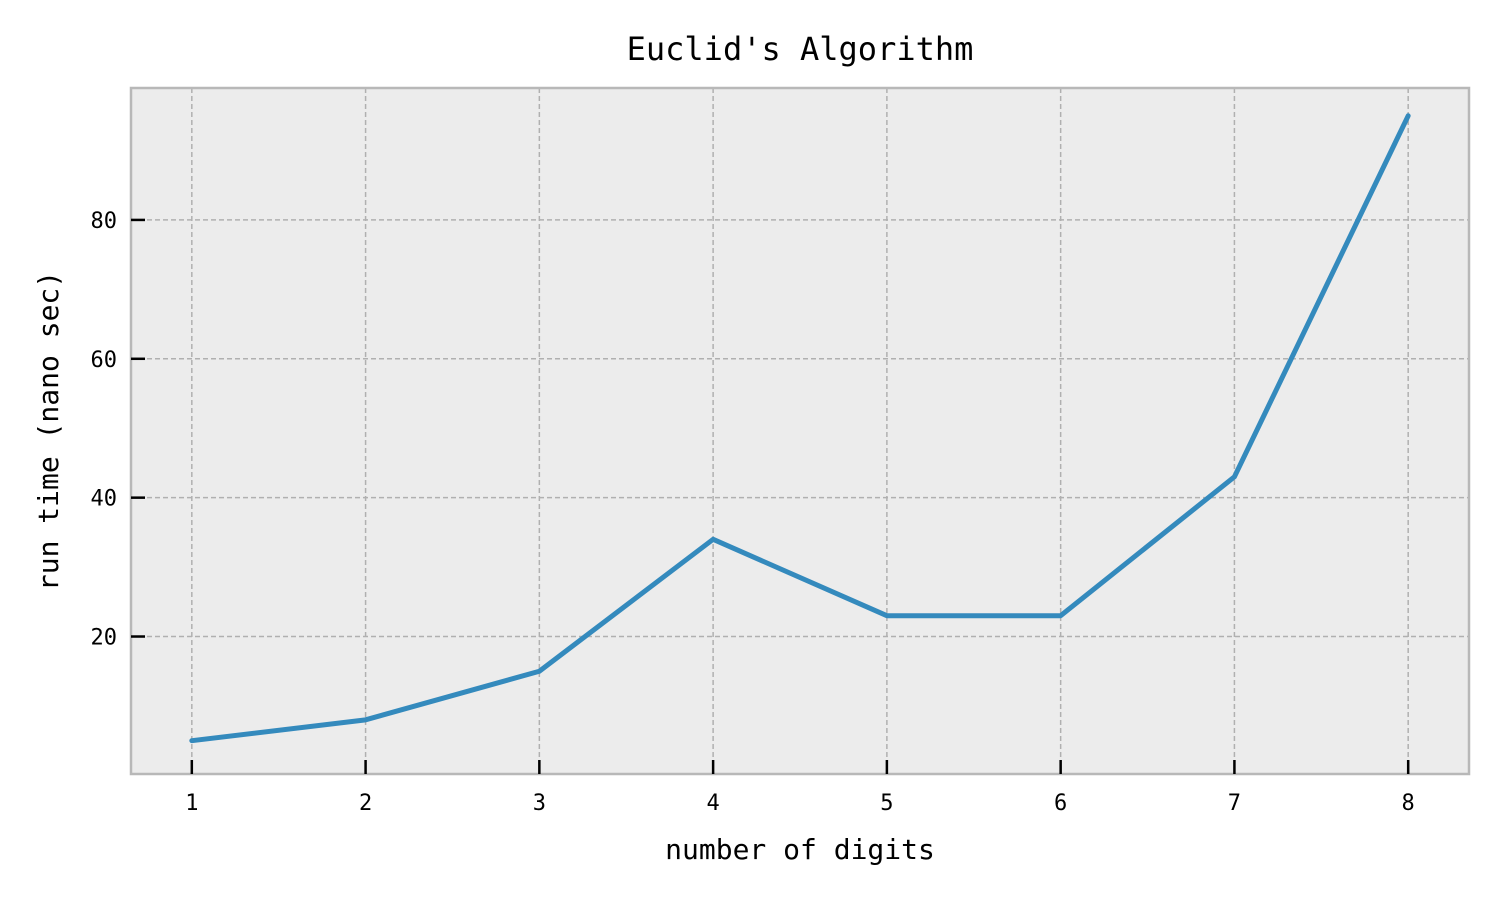 Image resolution: width=1500 pixels, height=900 pixels. What do you see at coordinates (800, 849) in the screenshot?
I see `x-axis-label: number of digits` at bounding box center [800, 849].